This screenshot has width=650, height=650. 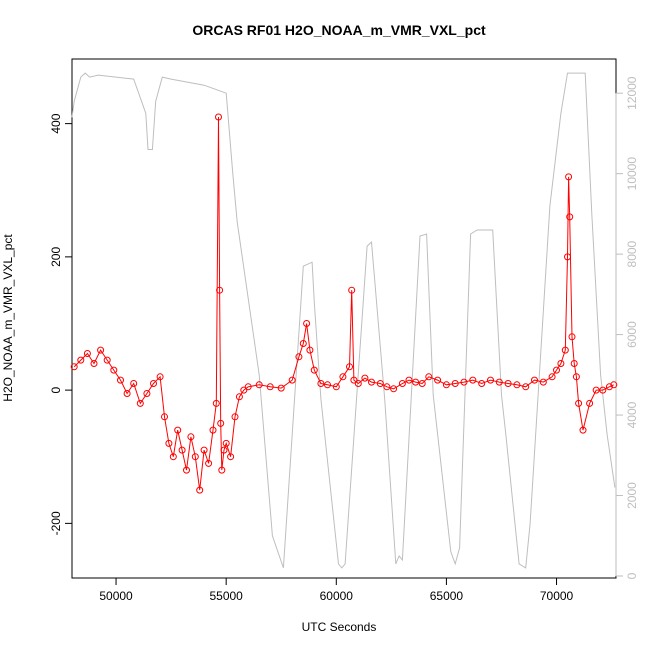 What do you see at coordinates (447, 596) in the screenshot?
I see `x-tick-label: 65000` at bounding box center [447, 596].